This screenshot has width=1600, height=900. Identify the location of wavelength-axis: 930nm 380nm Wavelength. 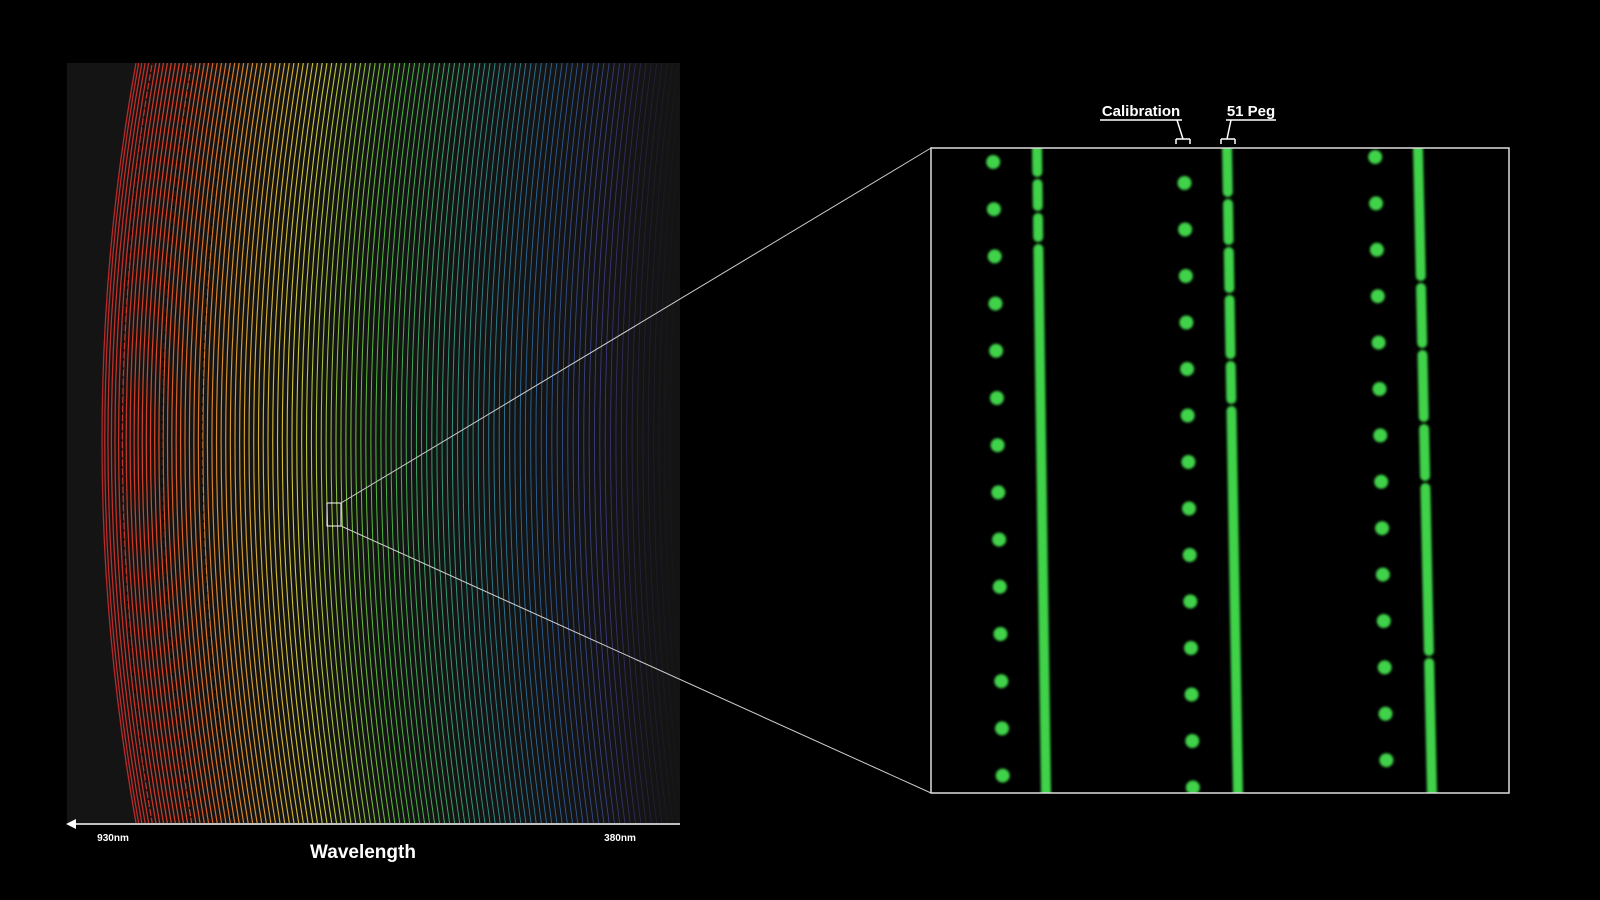
(373, 841).